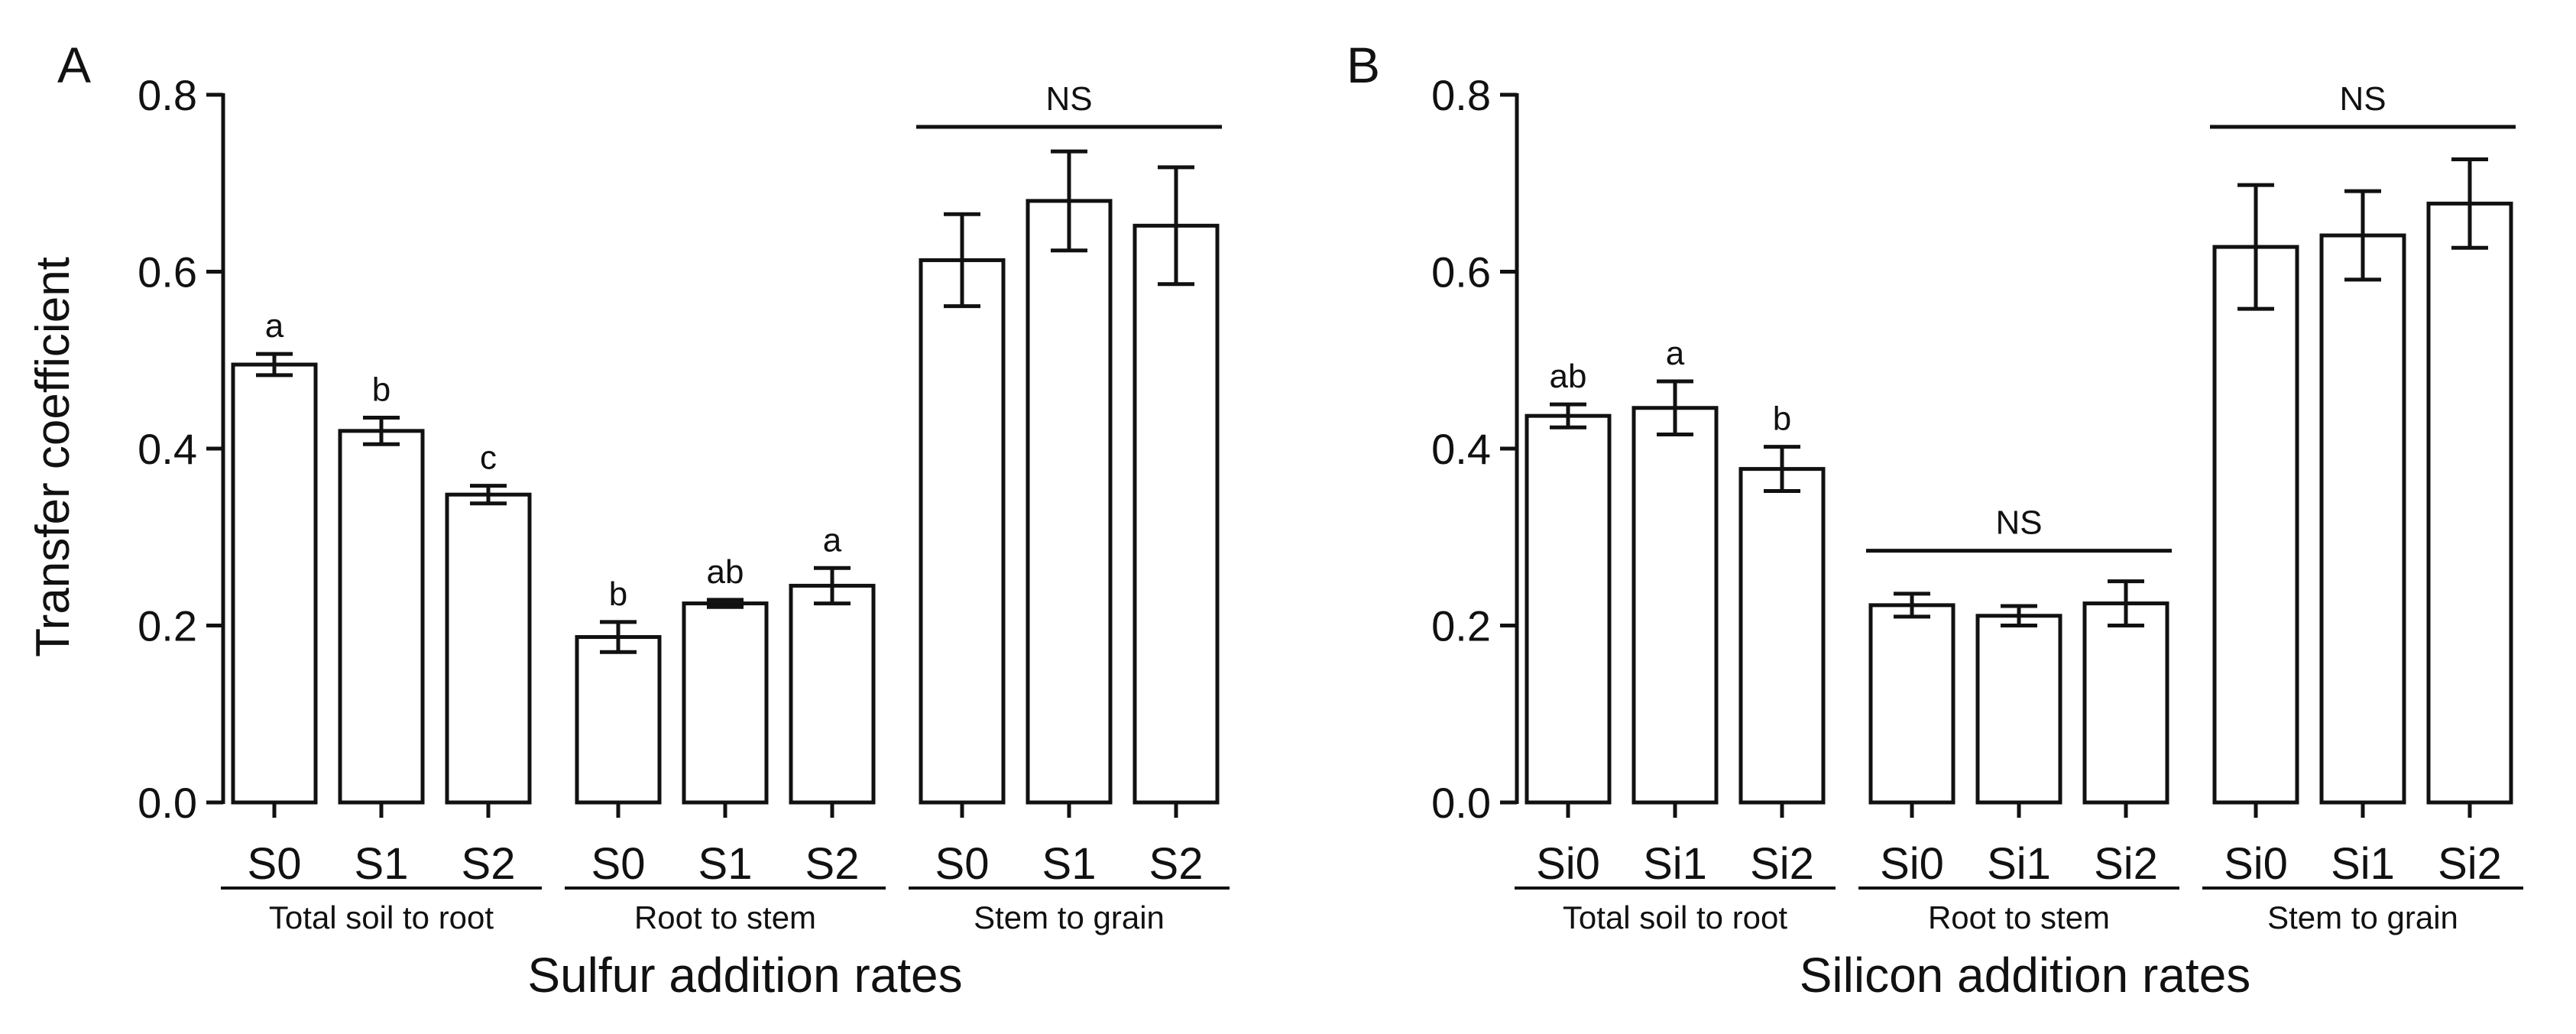 The height and width of the screenshot is (1034, 2576). Describe the element at coordinates (744, 975) in the screenshot. I see `panel-a-x-axis-label: Sulfur addition rates` at that location.